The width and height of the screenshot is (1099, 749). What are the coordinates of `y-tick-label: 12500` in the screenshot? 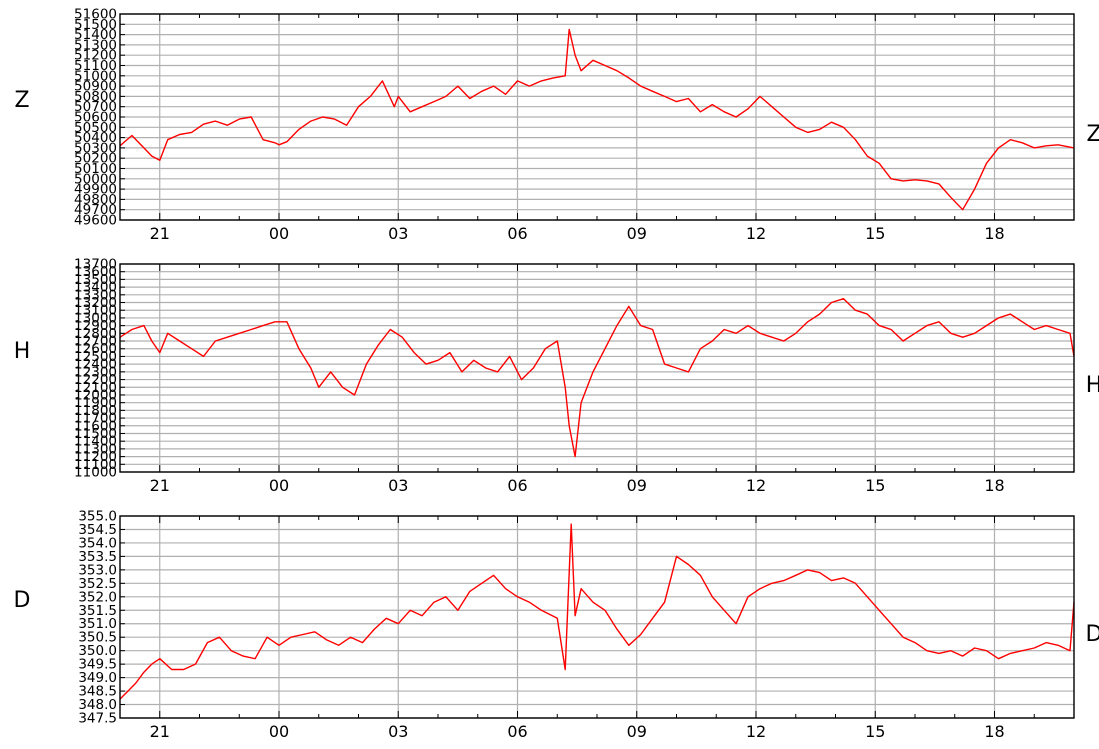 It's located at (95, 357).